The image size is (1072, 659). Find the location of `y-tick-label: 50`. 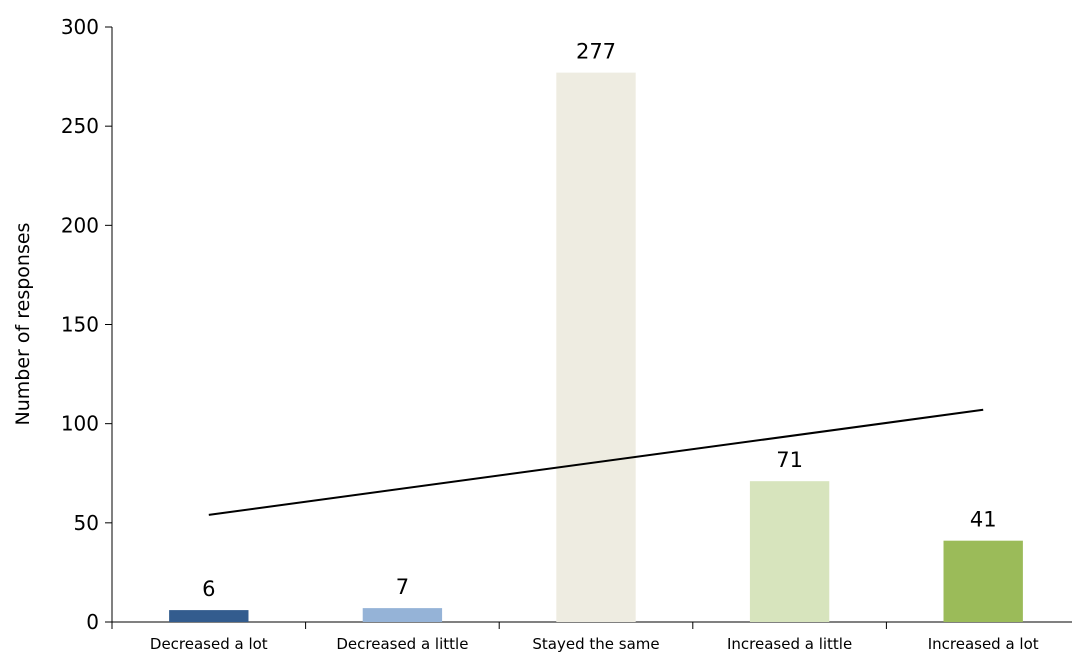

y-tick-label: 50 is located at coordinates (86, 523).